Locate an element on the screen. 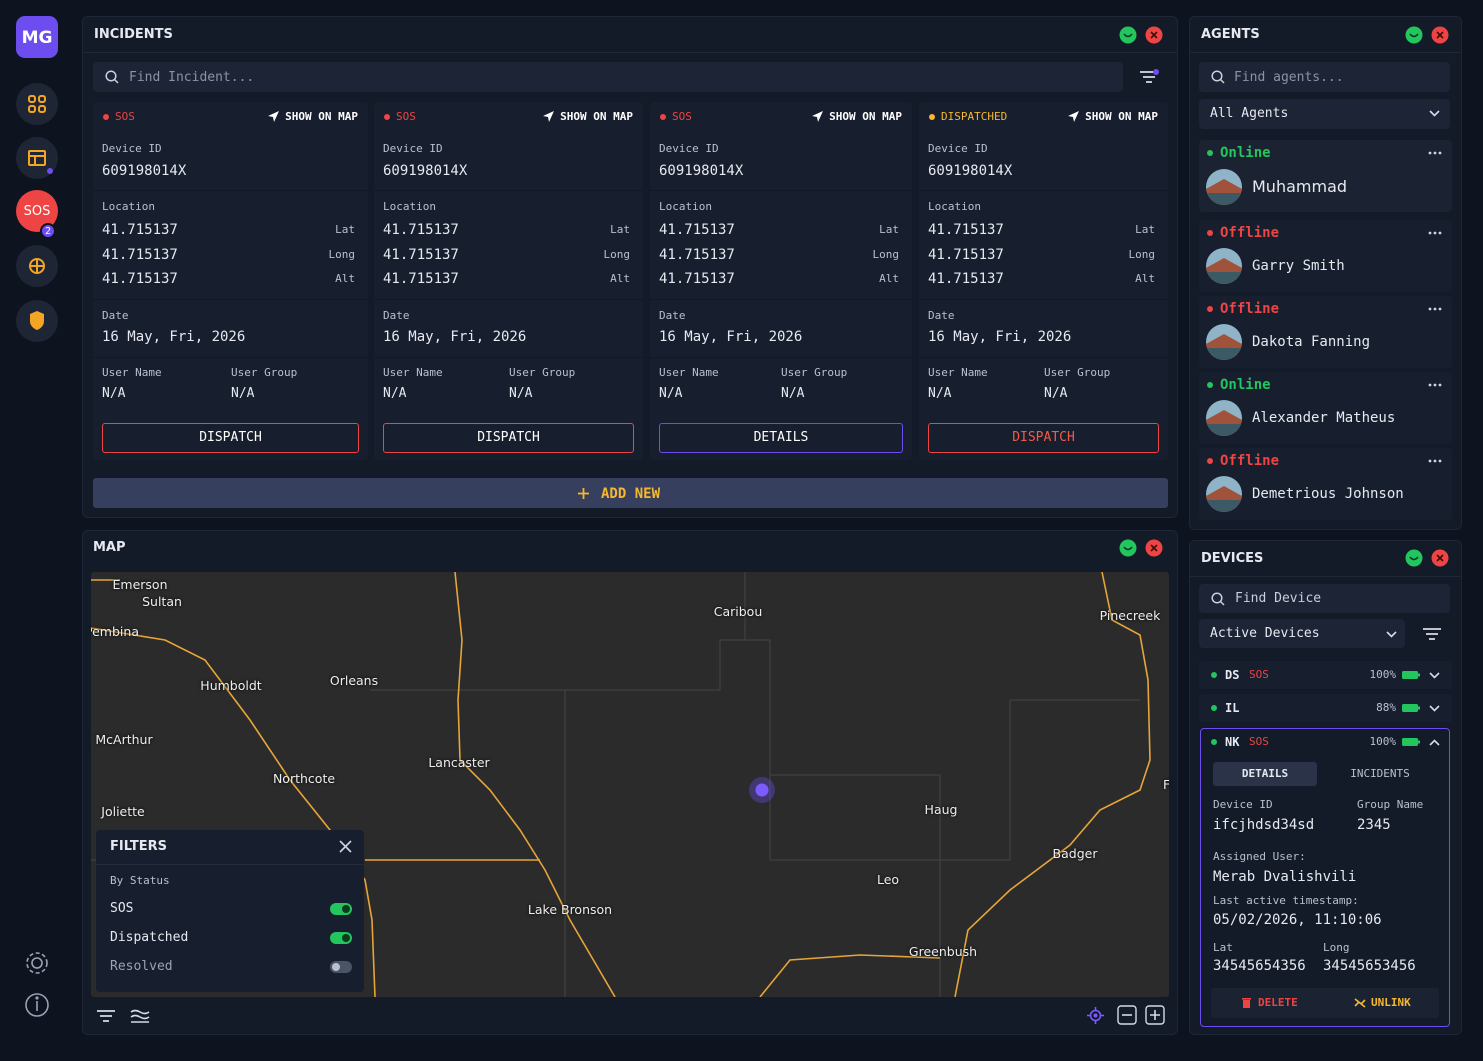 This screenshot has height=1061, width=1483. panel-title: INCIDENTS is located at coordinates (133, 34).